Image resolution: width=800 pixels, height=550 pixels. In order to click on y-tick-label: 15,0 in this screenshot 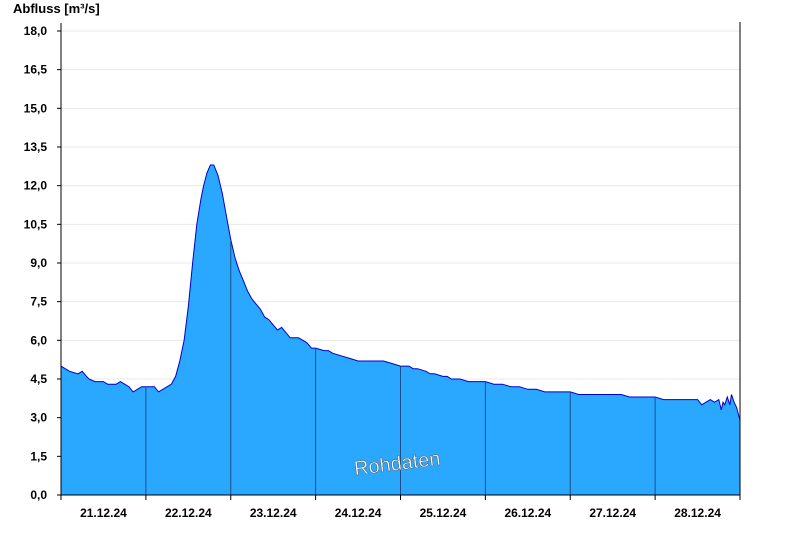, I will do `click(36, 108)`.